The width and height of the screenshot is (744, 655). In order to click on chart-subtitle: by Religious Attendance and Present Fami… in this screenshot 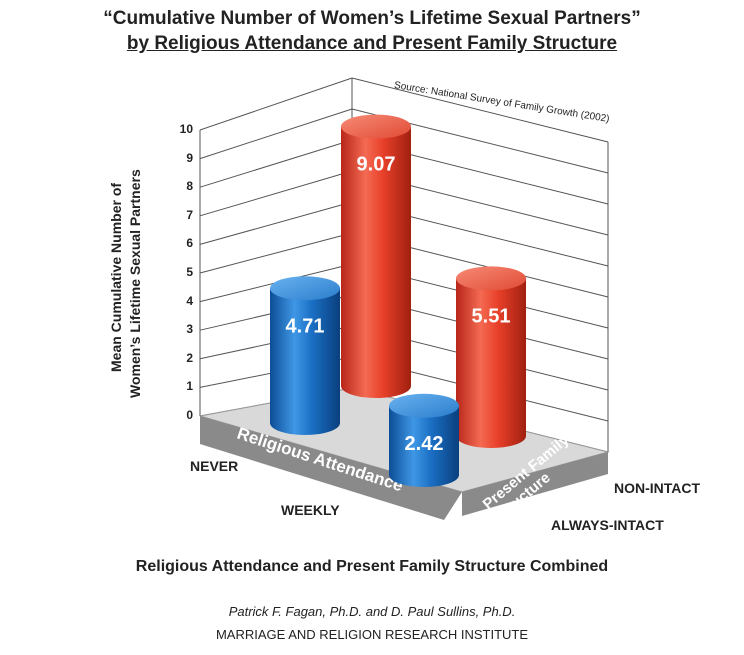, I will do `click(372, 43)`.